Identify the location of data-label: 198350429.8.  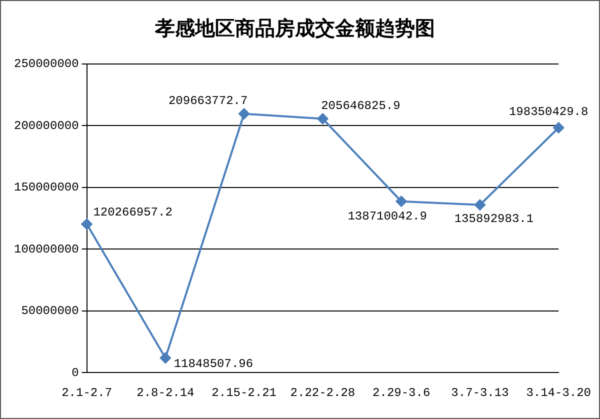
(548, 111).